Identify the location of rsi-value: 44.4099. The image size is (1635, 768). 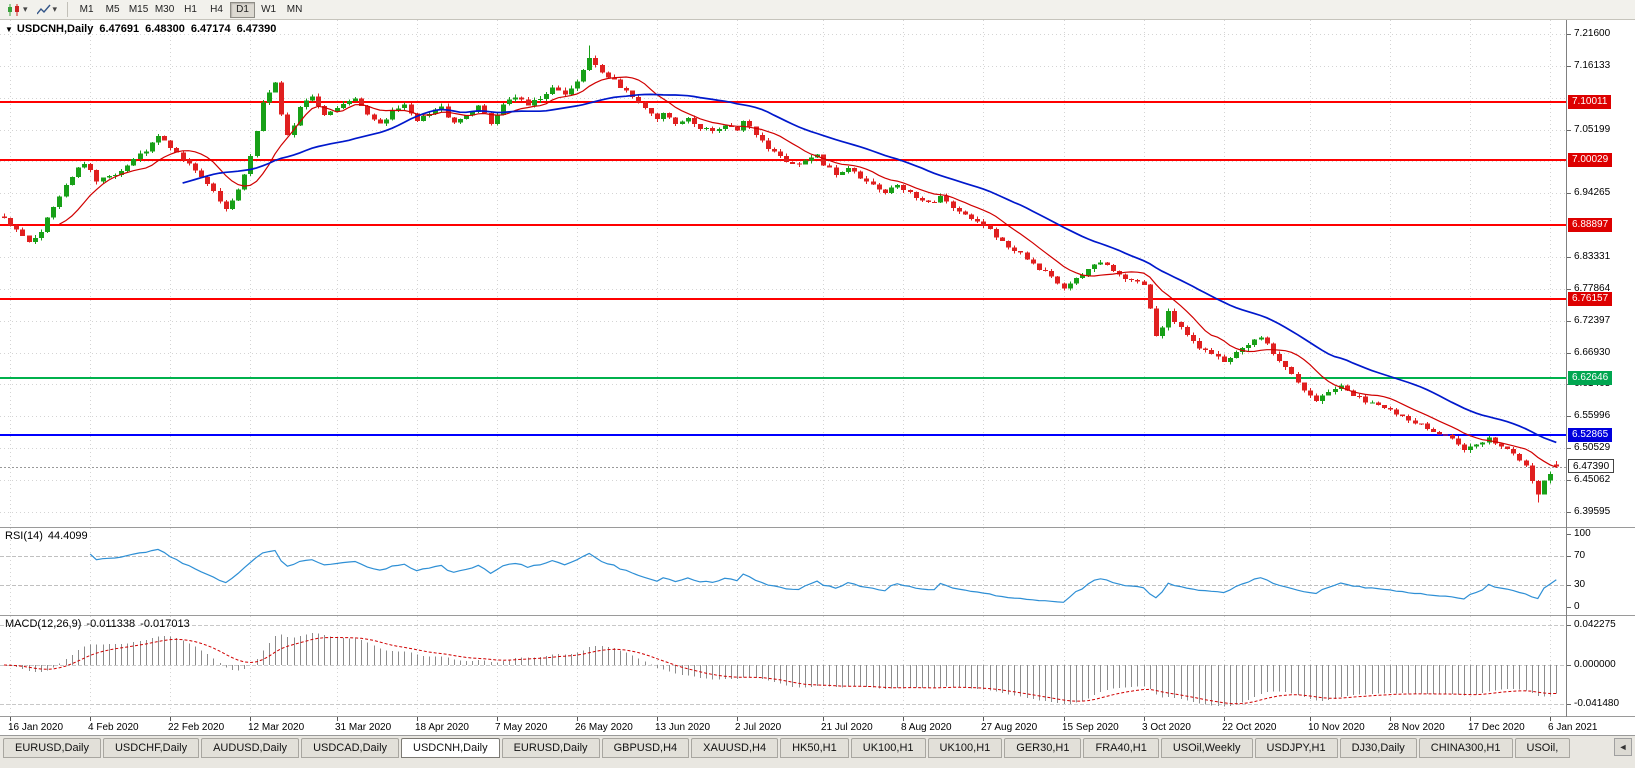
(67, 536).